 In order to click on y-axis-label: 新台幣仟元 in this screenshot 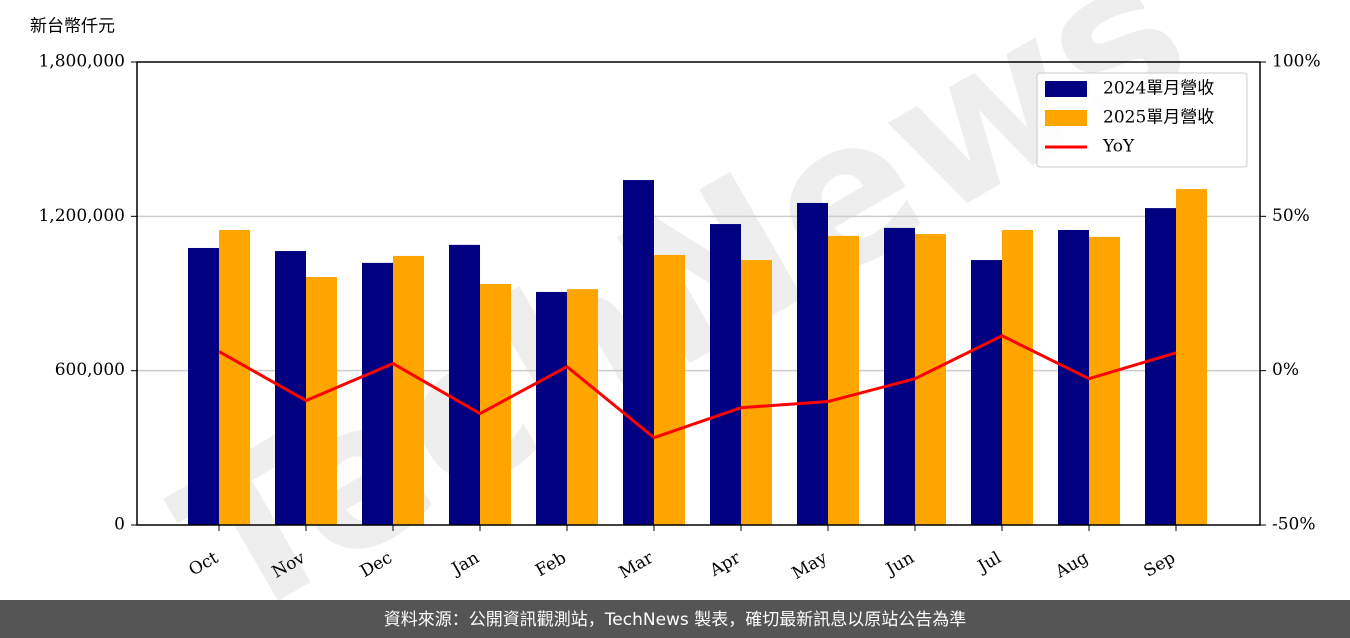, I will do `click(72, 27)`.